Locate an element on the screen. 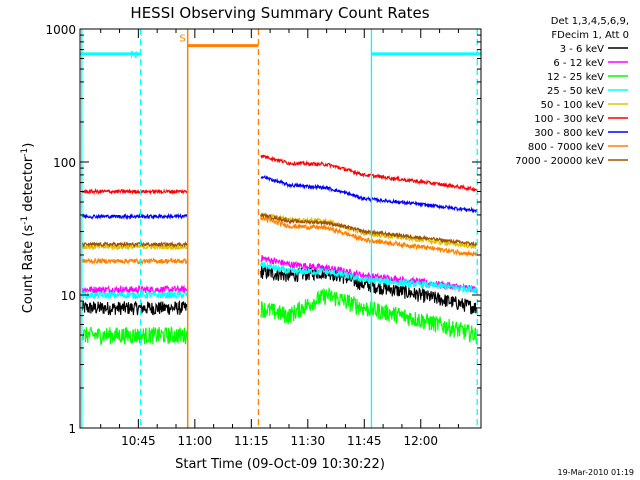 This screenshot has width=640, height=480. y-tick-label: 1000 is located at coordinates (60, 30).